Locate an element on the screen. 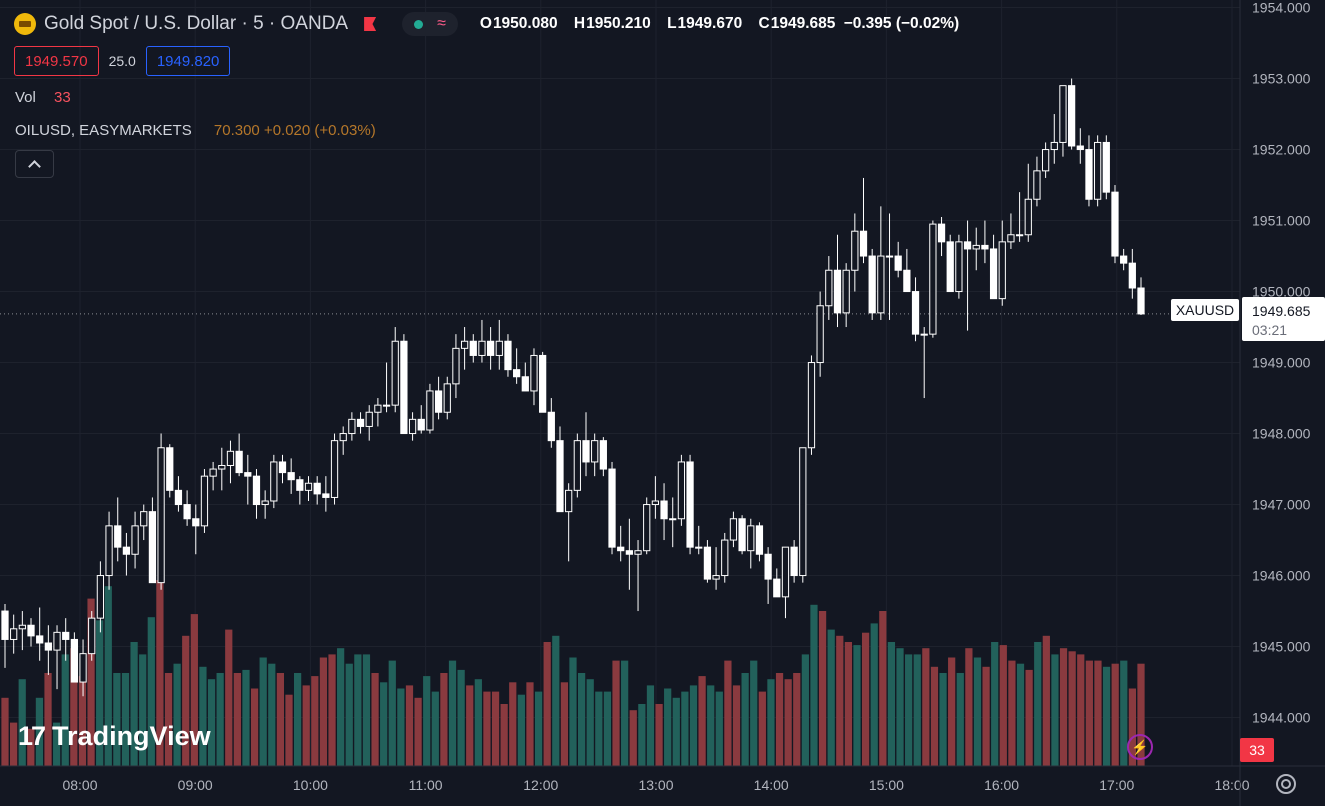  buy-button: 1949.820 is located at coordinates (188, 61).